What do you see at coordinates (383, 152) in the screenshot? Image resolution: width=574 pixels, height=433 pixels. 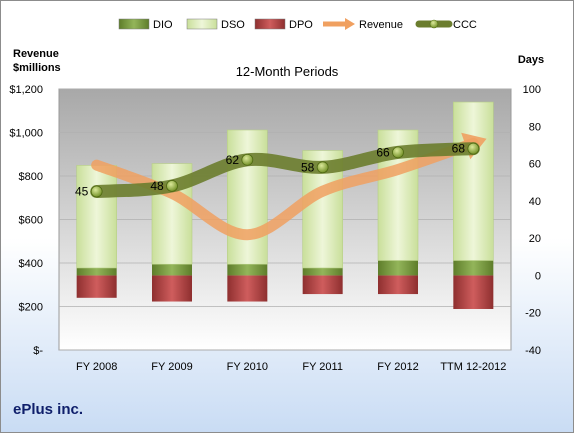 I see `ccc-data-label: 66` at bounding box center [383, 152].